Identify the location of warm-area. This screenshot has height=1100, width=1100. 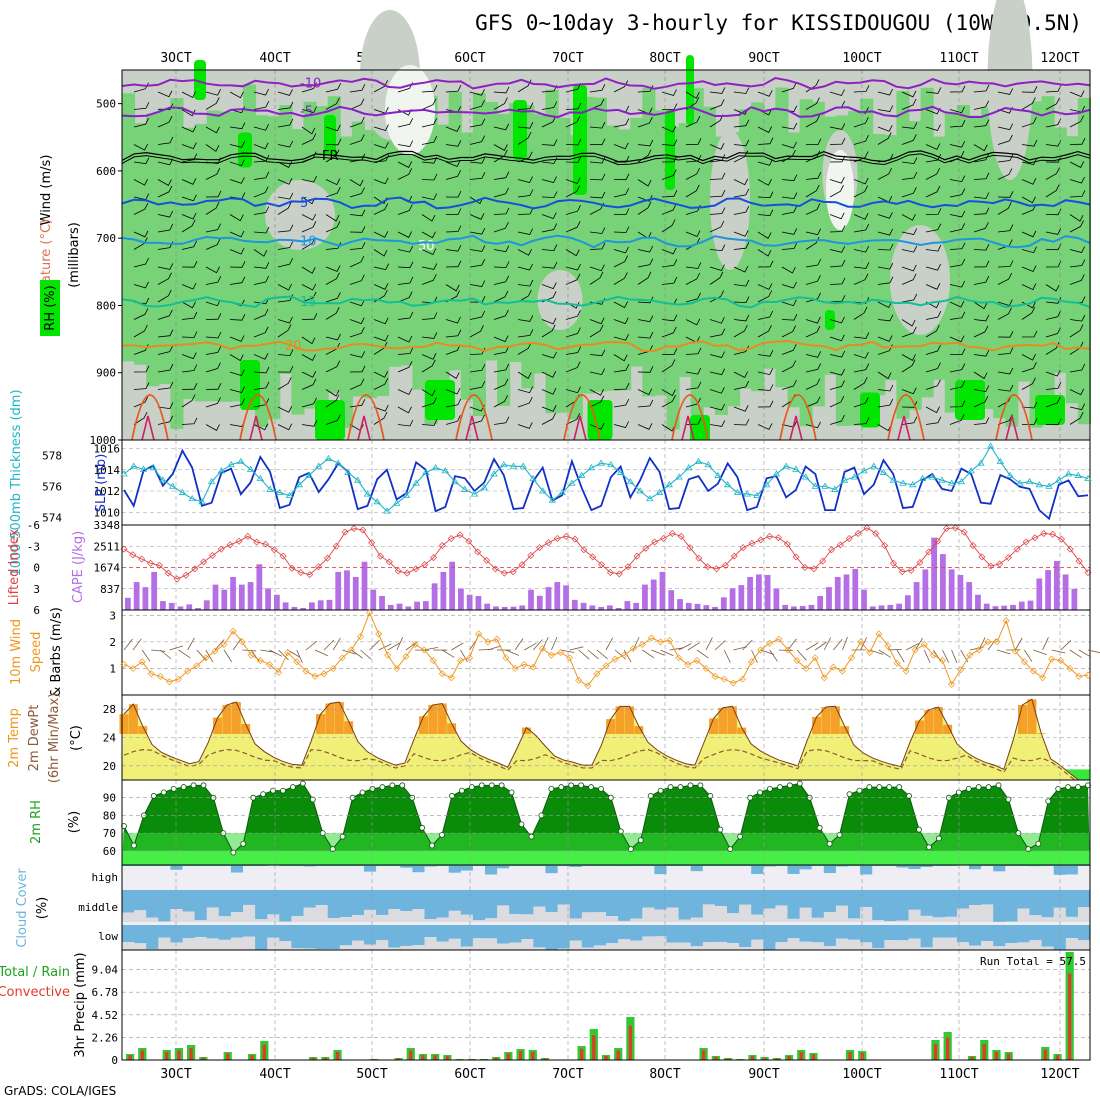
(920, 727).